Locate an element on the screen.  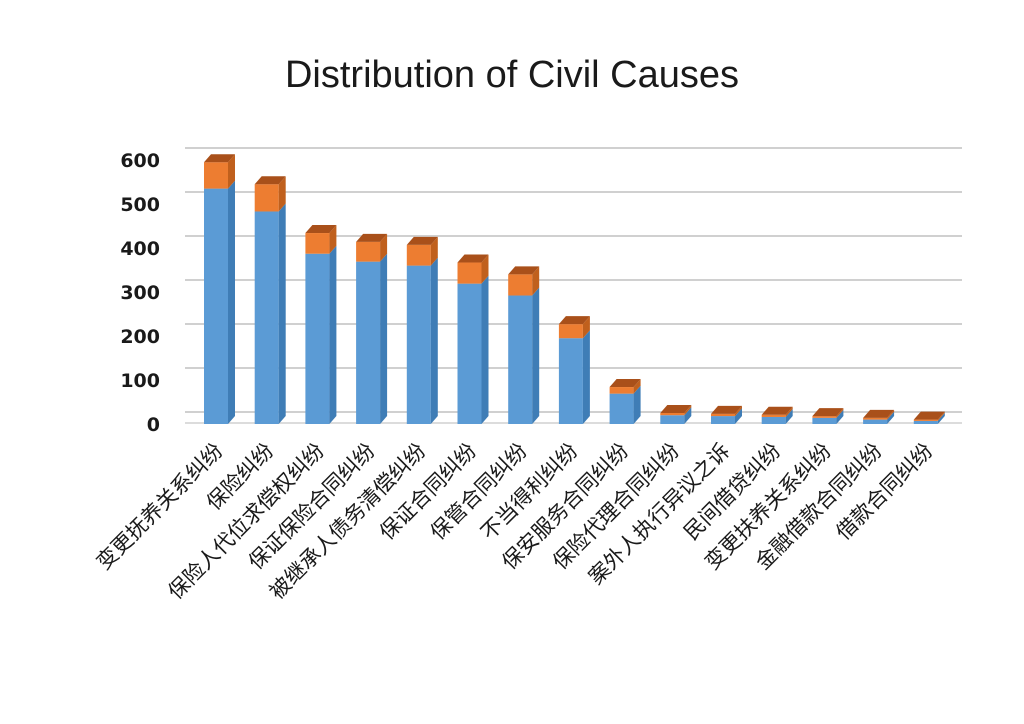
chart-title: Distribution of Civil Causes is located at coordinates (512, 75).